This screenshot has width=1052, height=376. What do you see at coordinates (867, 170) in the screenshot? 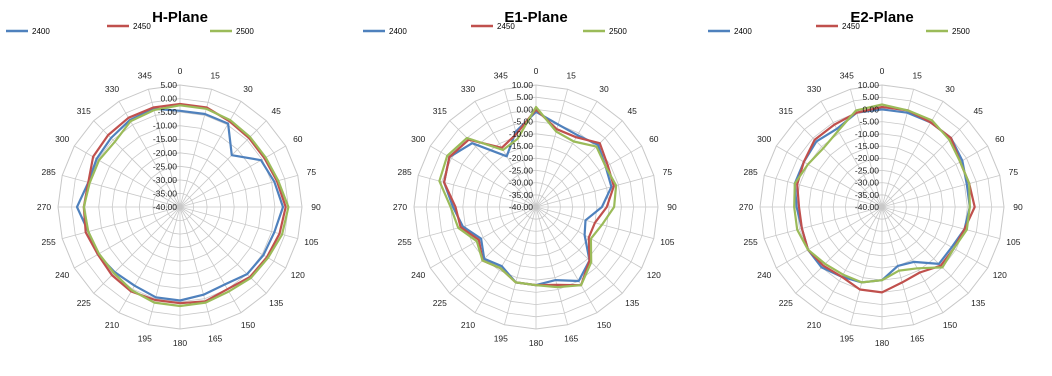
I see `radial-tick-label: -25.00` at bounding box center [867, 170].